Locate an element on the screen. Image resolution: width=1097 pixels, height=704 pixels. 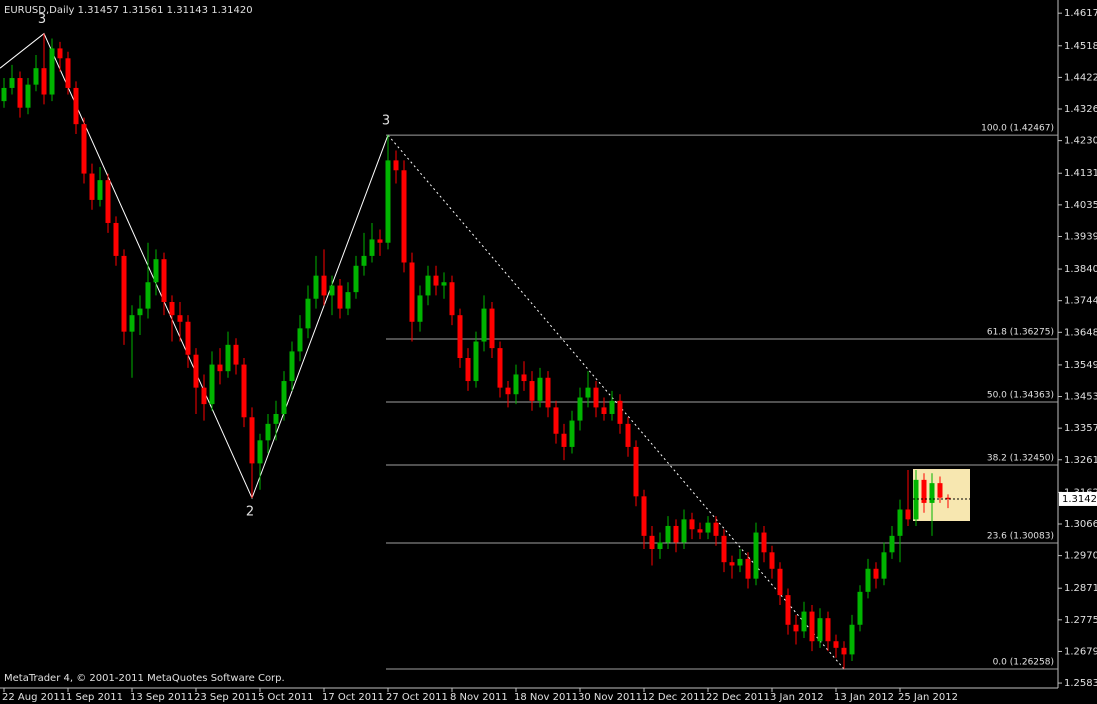
y-tick-label: 1.42300 is located at coordinates (1080, 141).